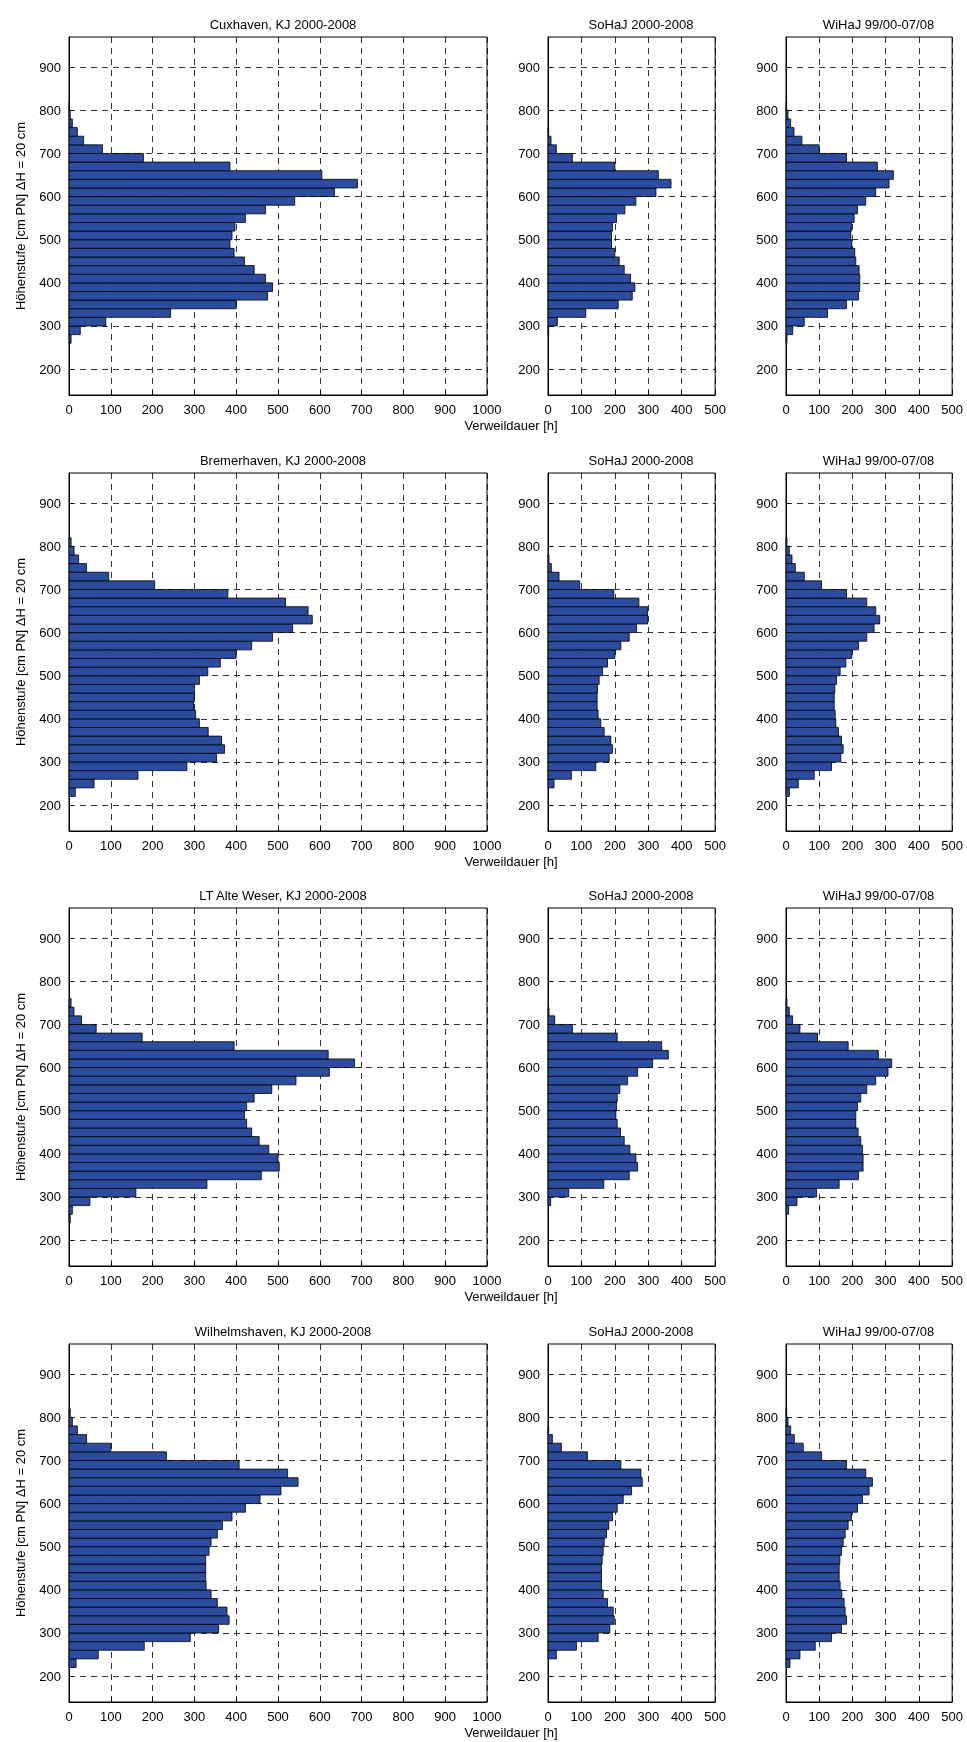 The height and width of the screenshot is (1742, 967). Describe the element at coordinates (319, 1280) in the screenshot. I see `x-tick-label: 600` at that location.